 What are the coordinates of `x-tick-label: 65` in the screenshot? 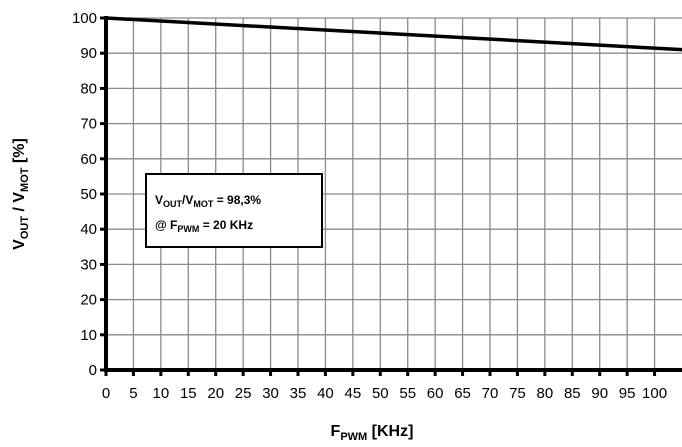 It's located at (462, 393).